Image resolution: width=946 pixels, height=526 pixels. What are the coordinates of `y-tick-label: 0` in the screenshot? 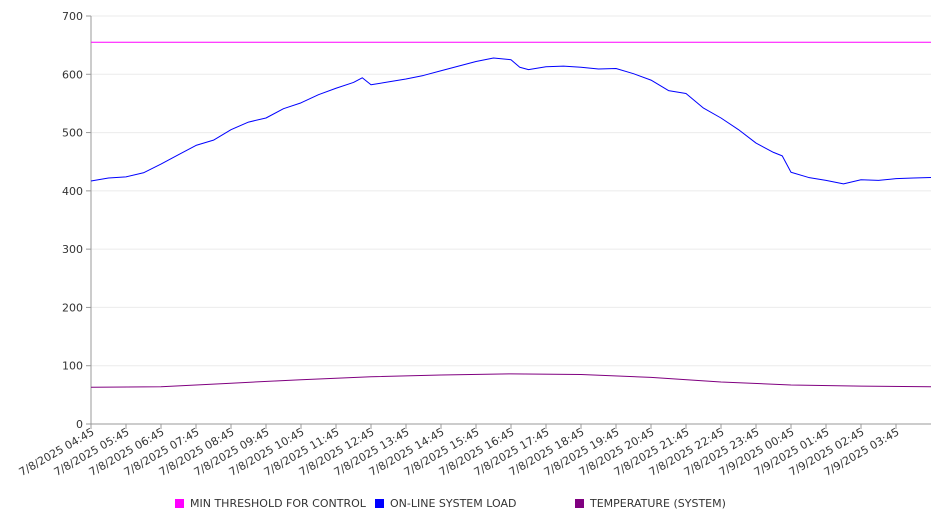 It's located at (79, 424).